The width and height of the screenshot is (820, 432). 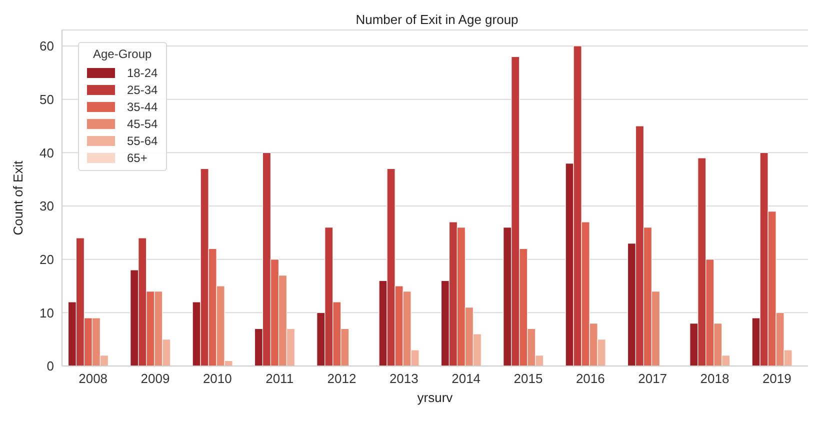 What do you see at coordinates (47, 312) in the screenshot?
I see `y-tick-label: 10` at bounding box center [47, 312].